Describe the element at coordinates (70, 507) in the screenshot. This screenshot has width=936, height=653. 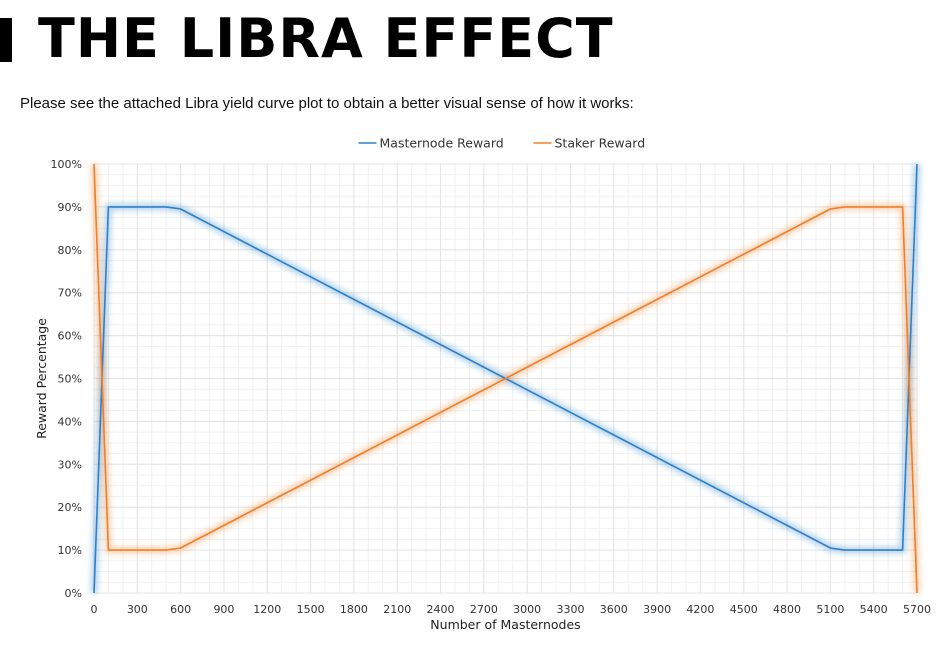
I see `y-tick-label: 20%` at that location.